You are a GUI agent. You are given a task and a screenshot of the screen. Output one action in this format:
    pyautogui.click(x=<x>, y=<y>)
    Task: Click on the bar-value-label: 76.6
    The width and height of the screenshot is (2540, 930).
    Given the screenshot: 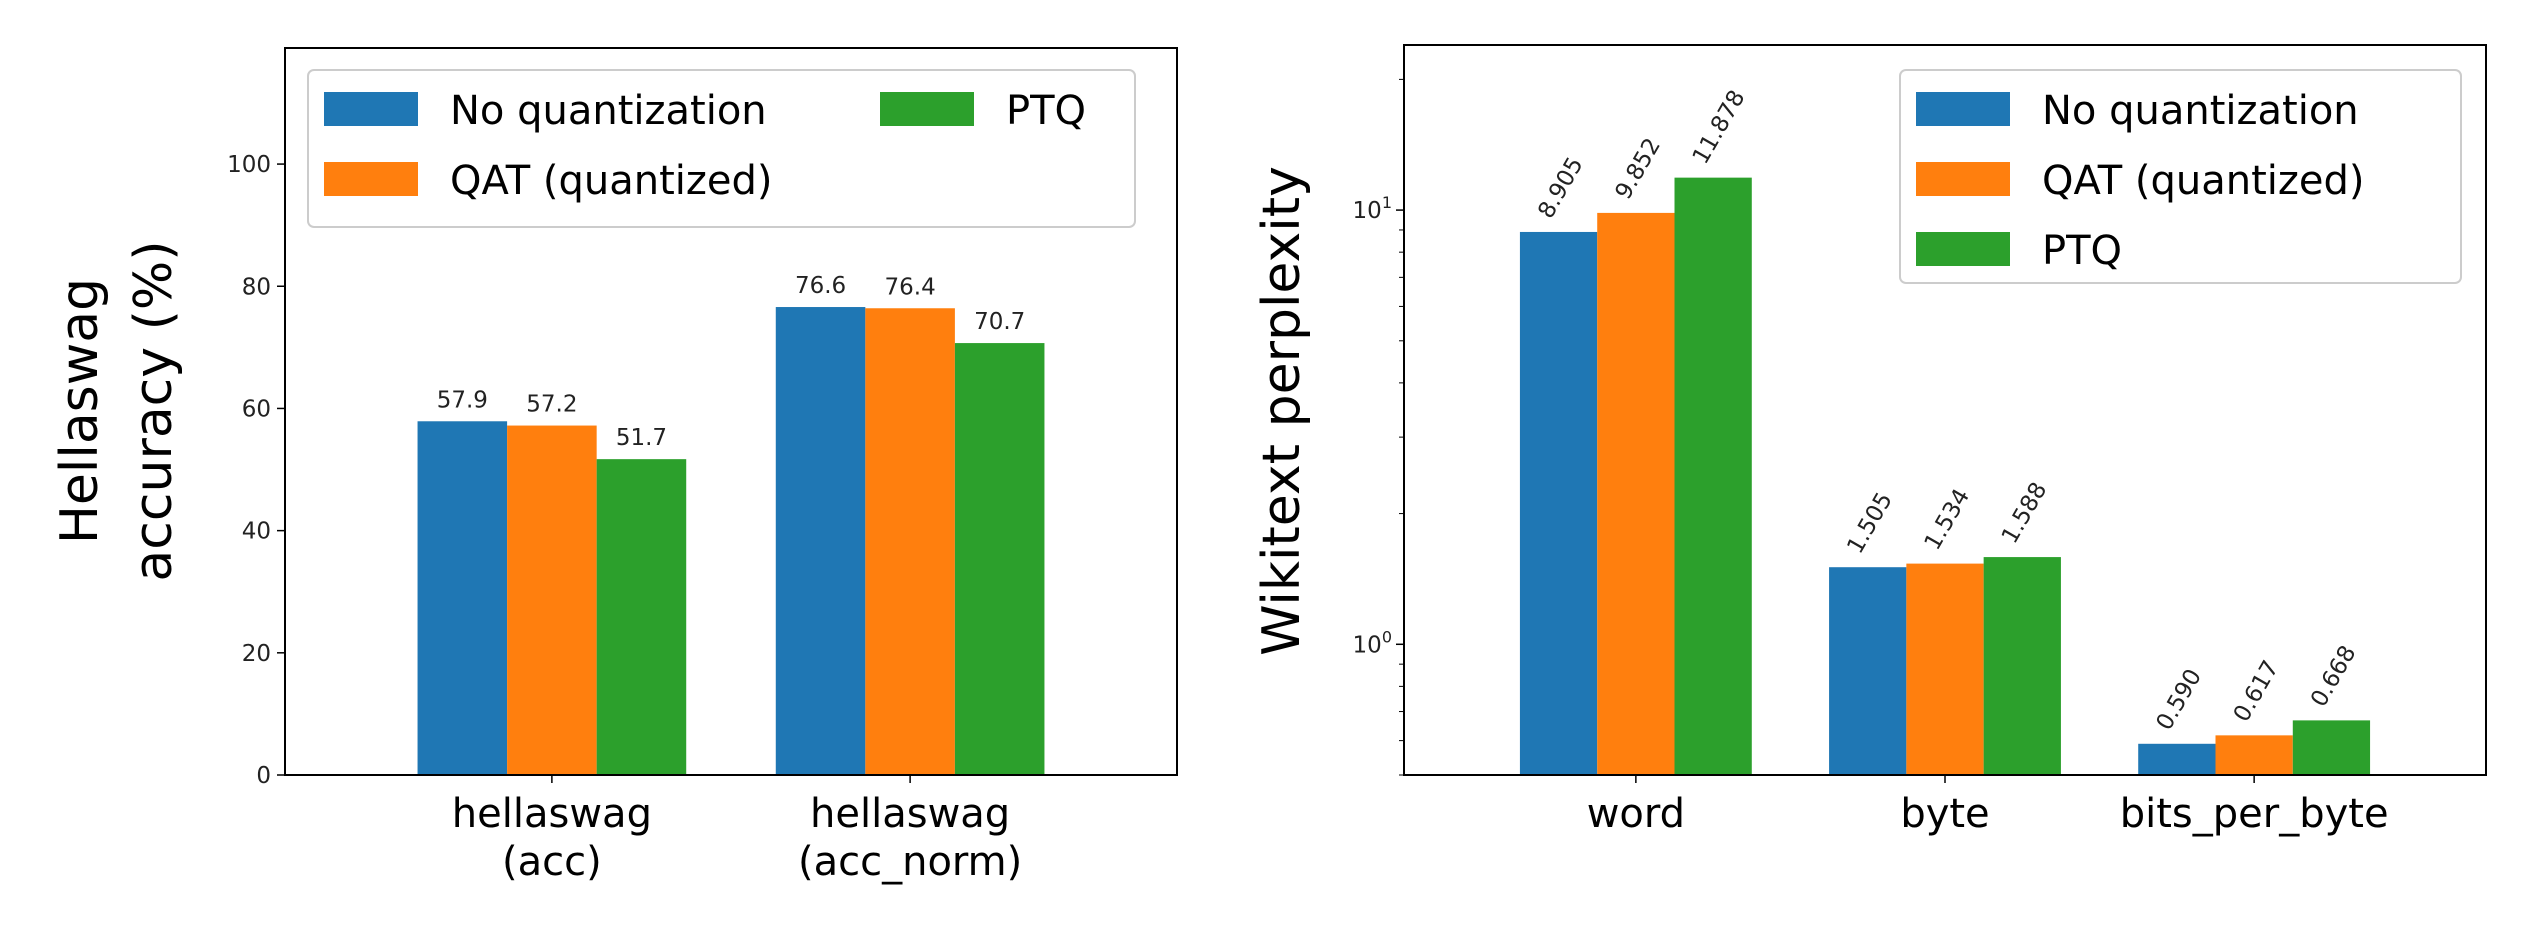 What is the action you would take?
    pyautogui.click(x=820, y=286)
    